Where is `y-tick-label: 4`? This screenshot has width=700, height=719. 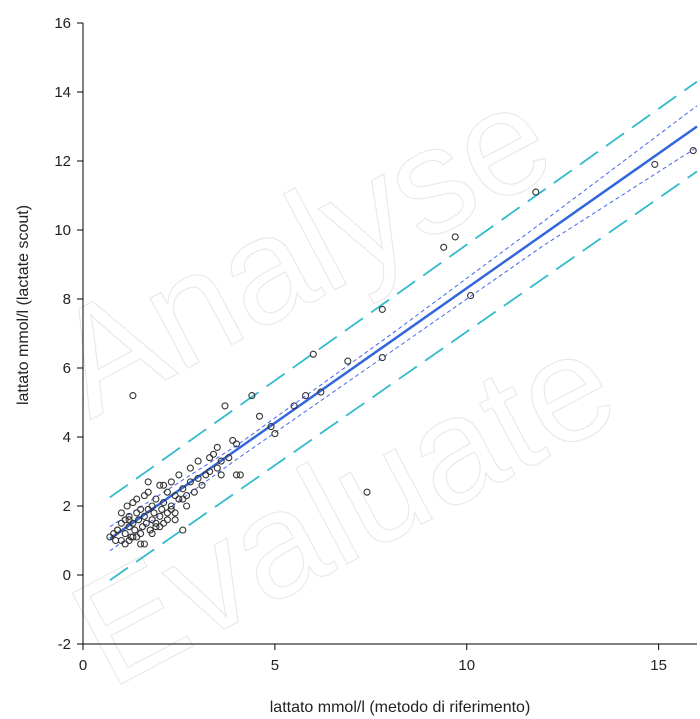
y-tick-label: 4 is located at coordinates (67, 437).